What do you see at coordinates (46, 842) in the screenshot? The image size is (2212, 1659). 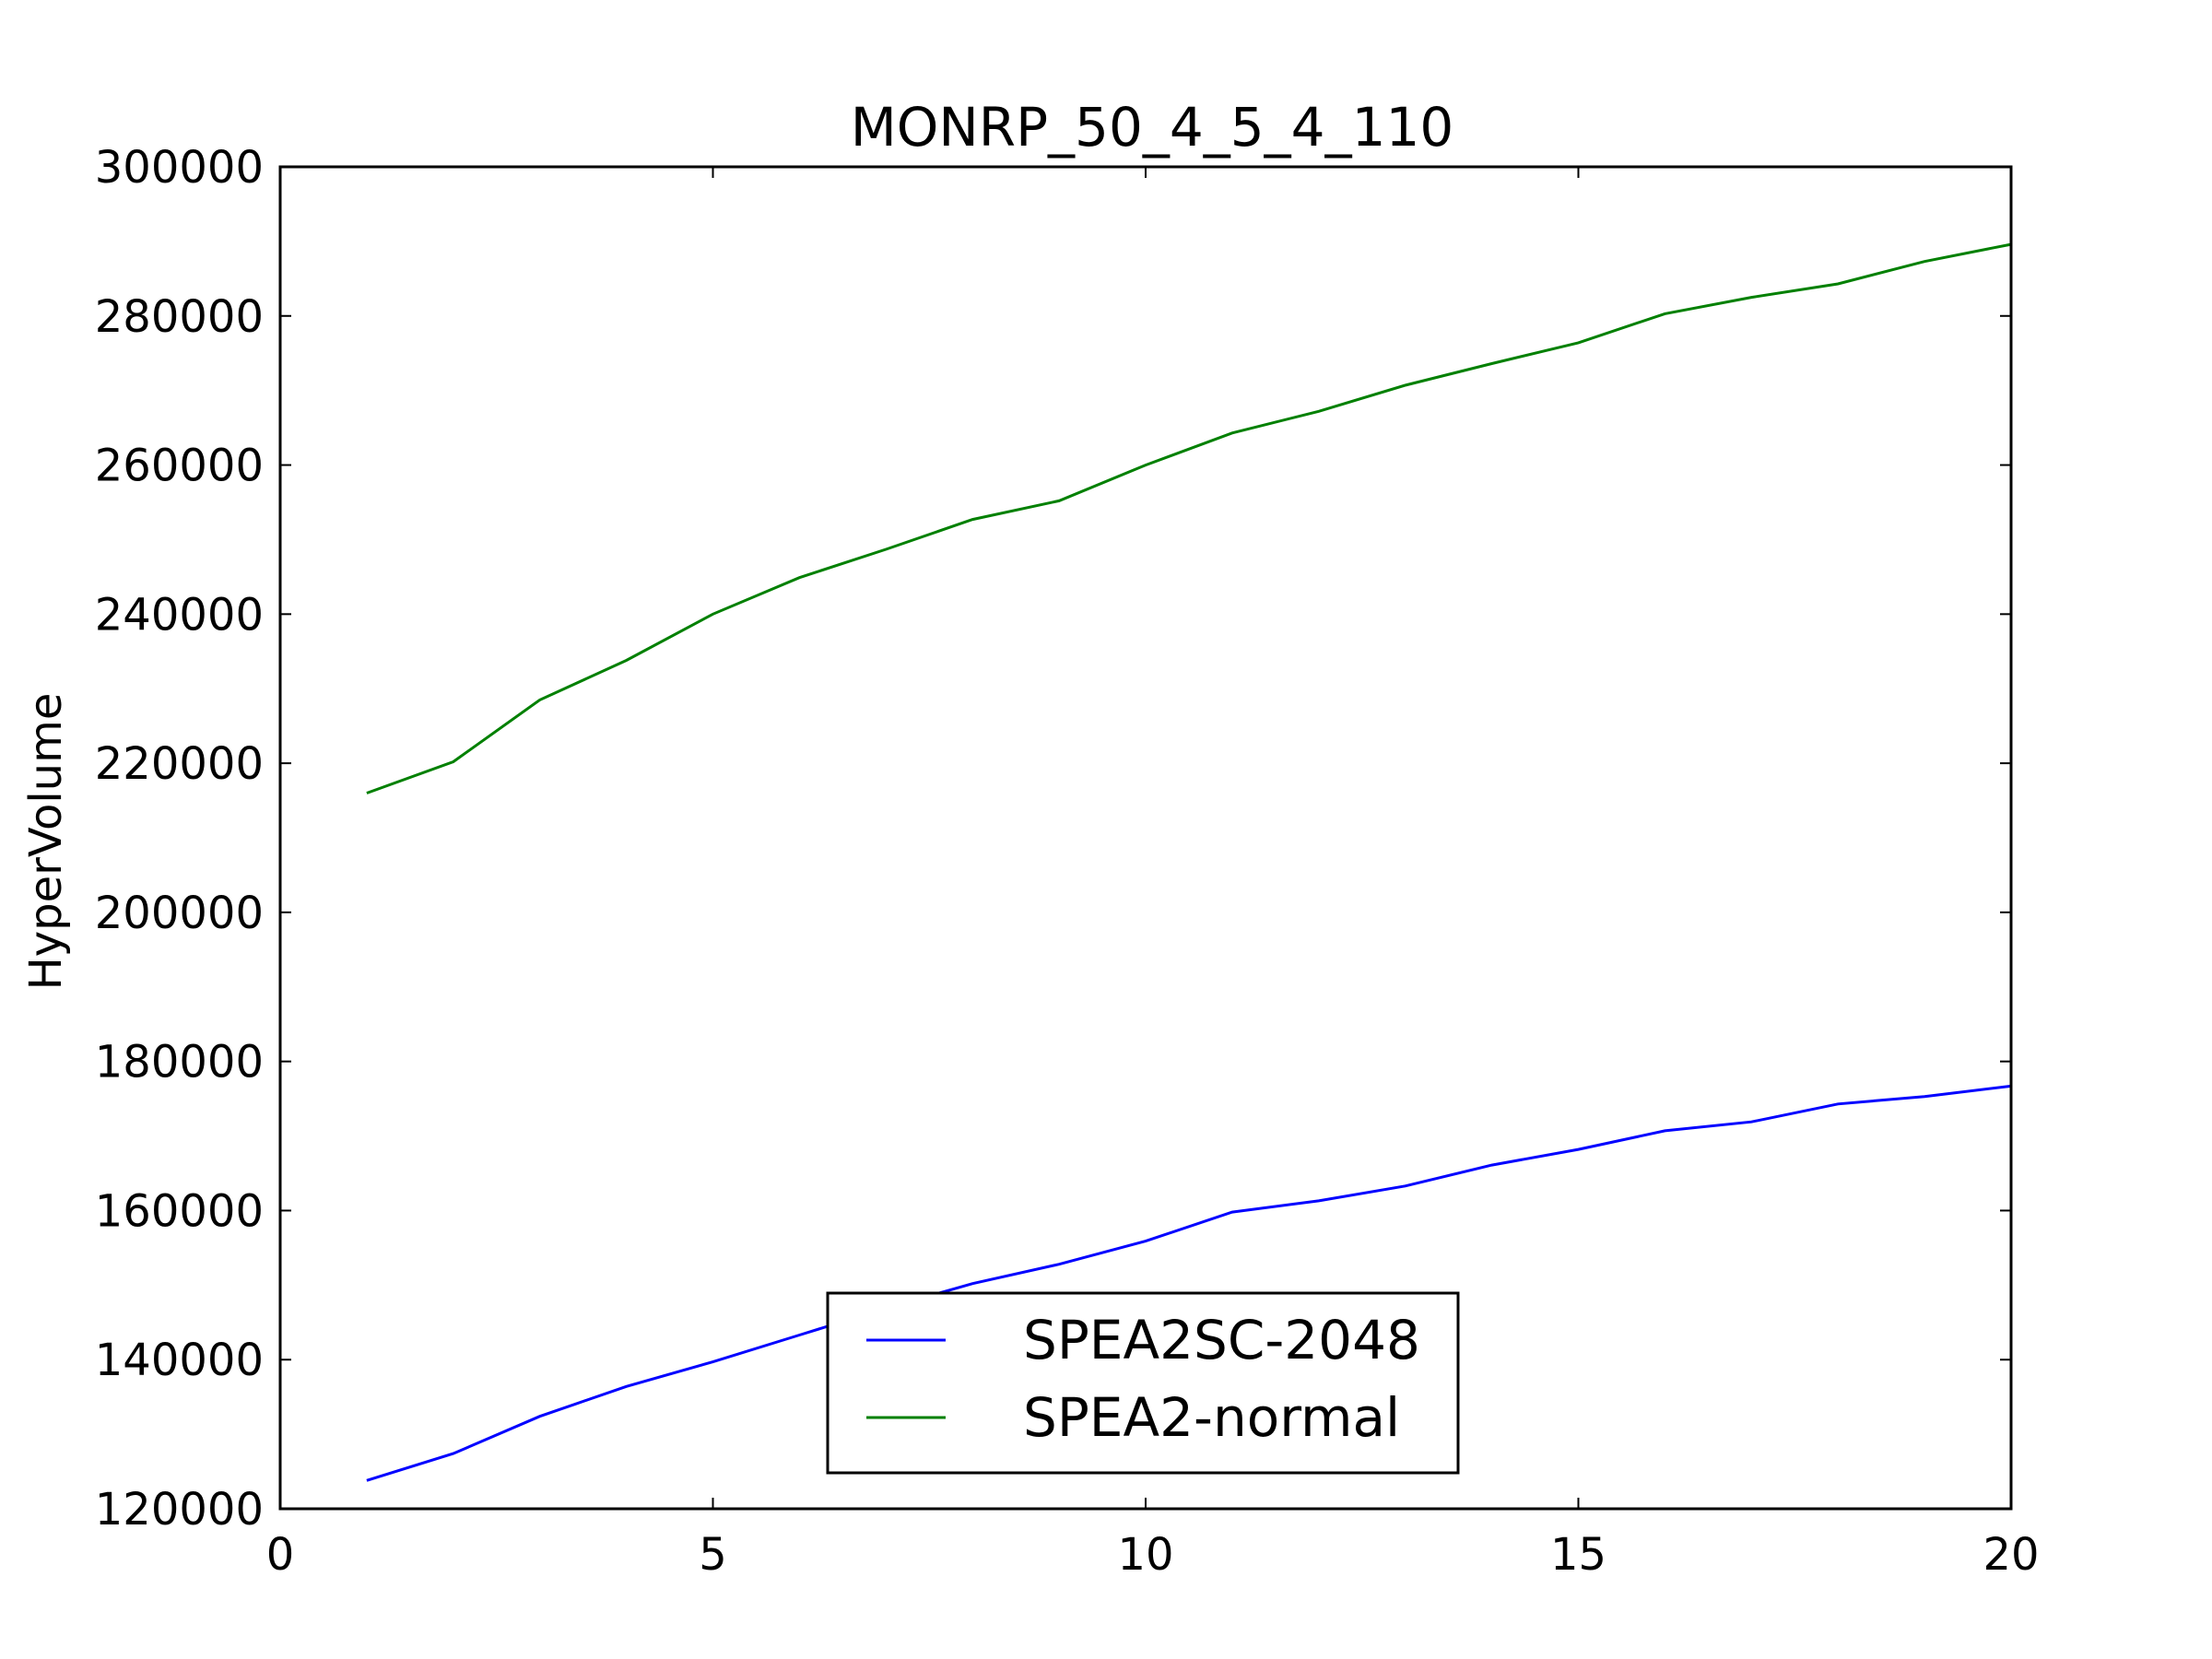 I see `y-axis-label: HyperVolume` at bounding box center [46, 842].